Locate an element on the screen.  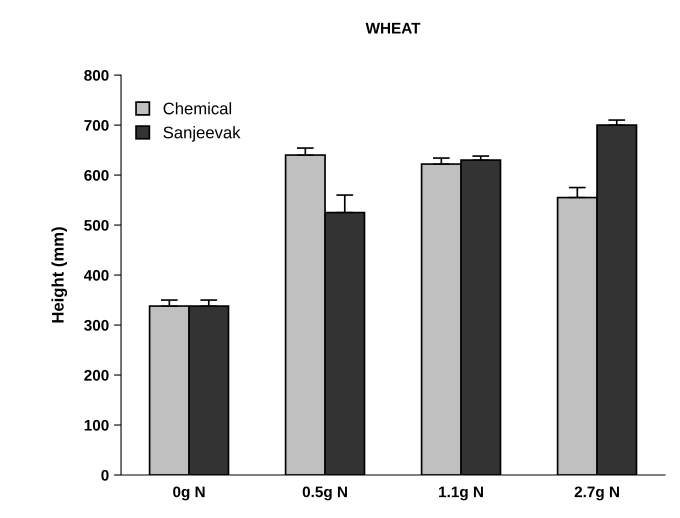
y-tick-label: 200 is located at coordinates (96, 375).